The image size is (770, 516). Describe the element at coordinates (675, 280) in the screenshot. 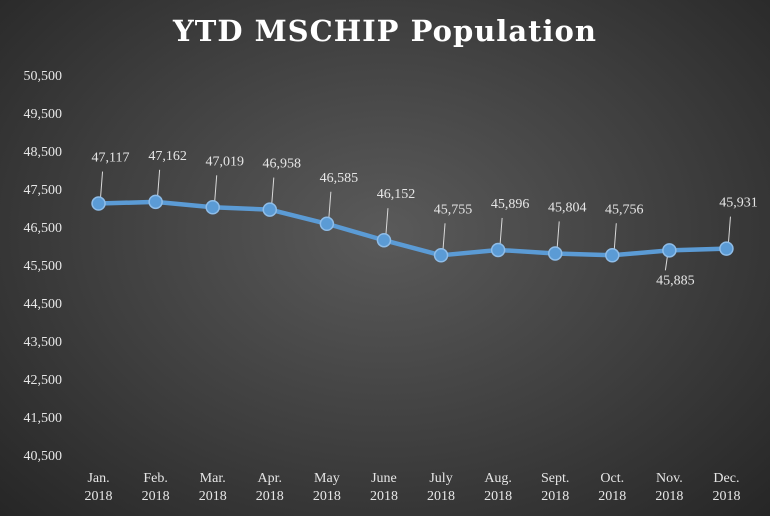

I see `data-label: 45,885` at that location.